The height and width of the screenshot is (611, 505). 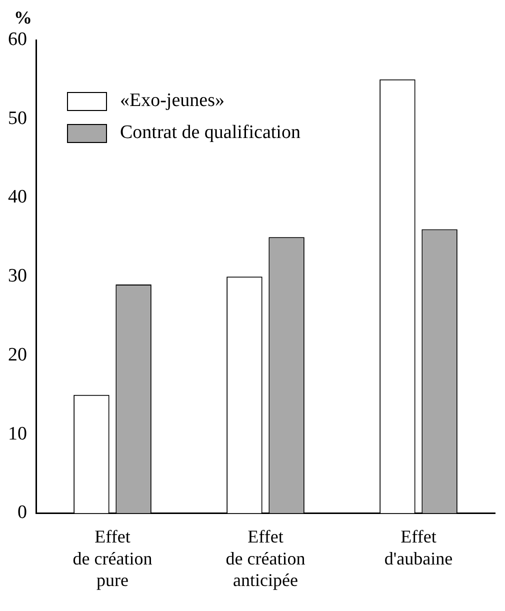 I want to click on y-tick-label: 60, so click(x=17, y=39).